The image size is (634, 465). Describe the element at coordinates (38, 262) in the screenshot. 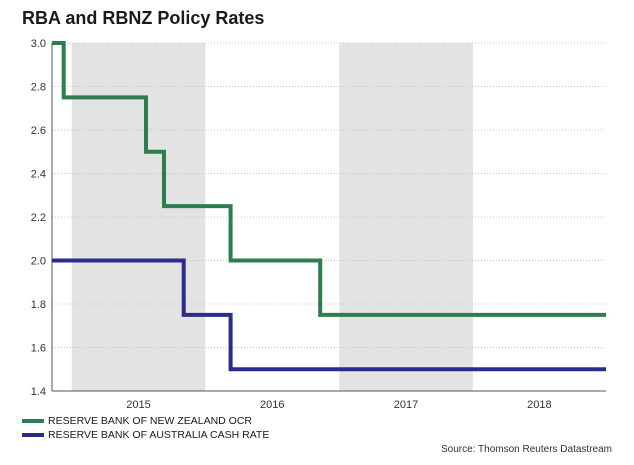

I see `y-tick-label: 2.0` at that location.